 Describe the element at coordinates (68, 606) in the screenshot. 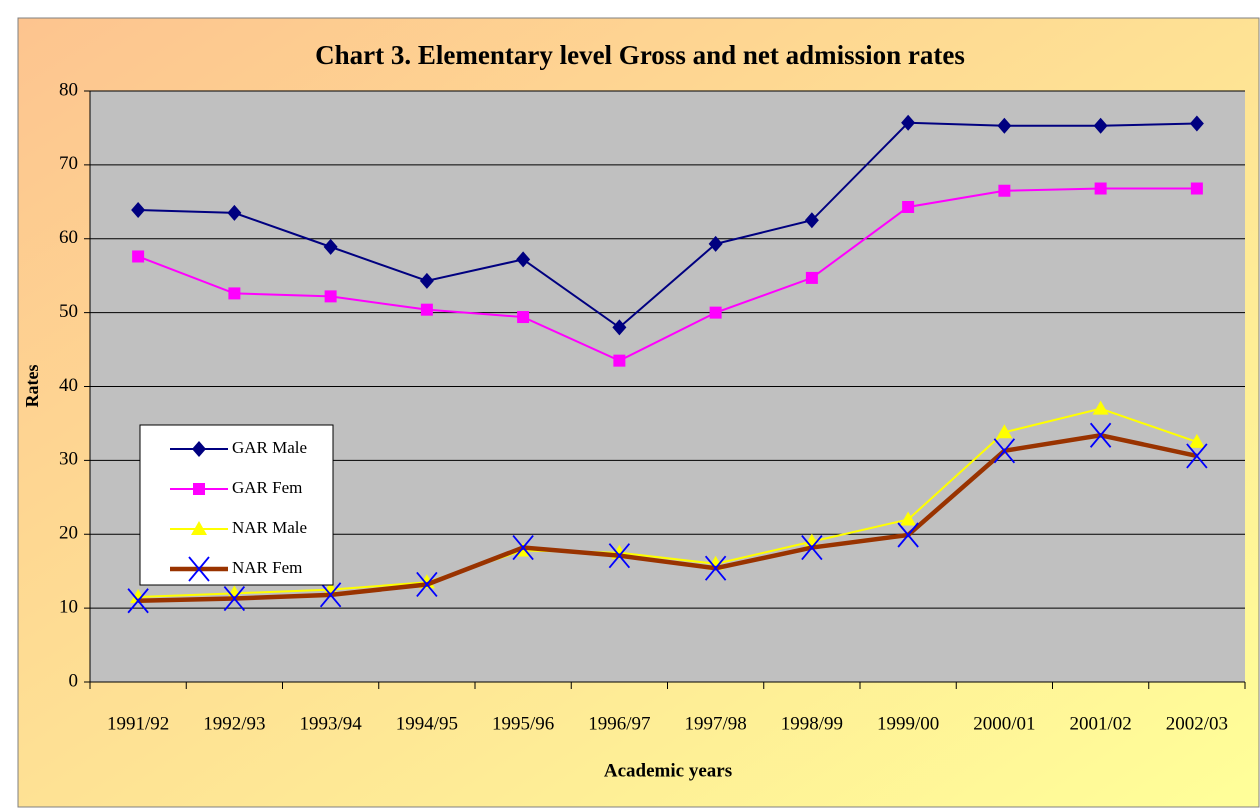

I see `y-tick-label: 10` at that location.